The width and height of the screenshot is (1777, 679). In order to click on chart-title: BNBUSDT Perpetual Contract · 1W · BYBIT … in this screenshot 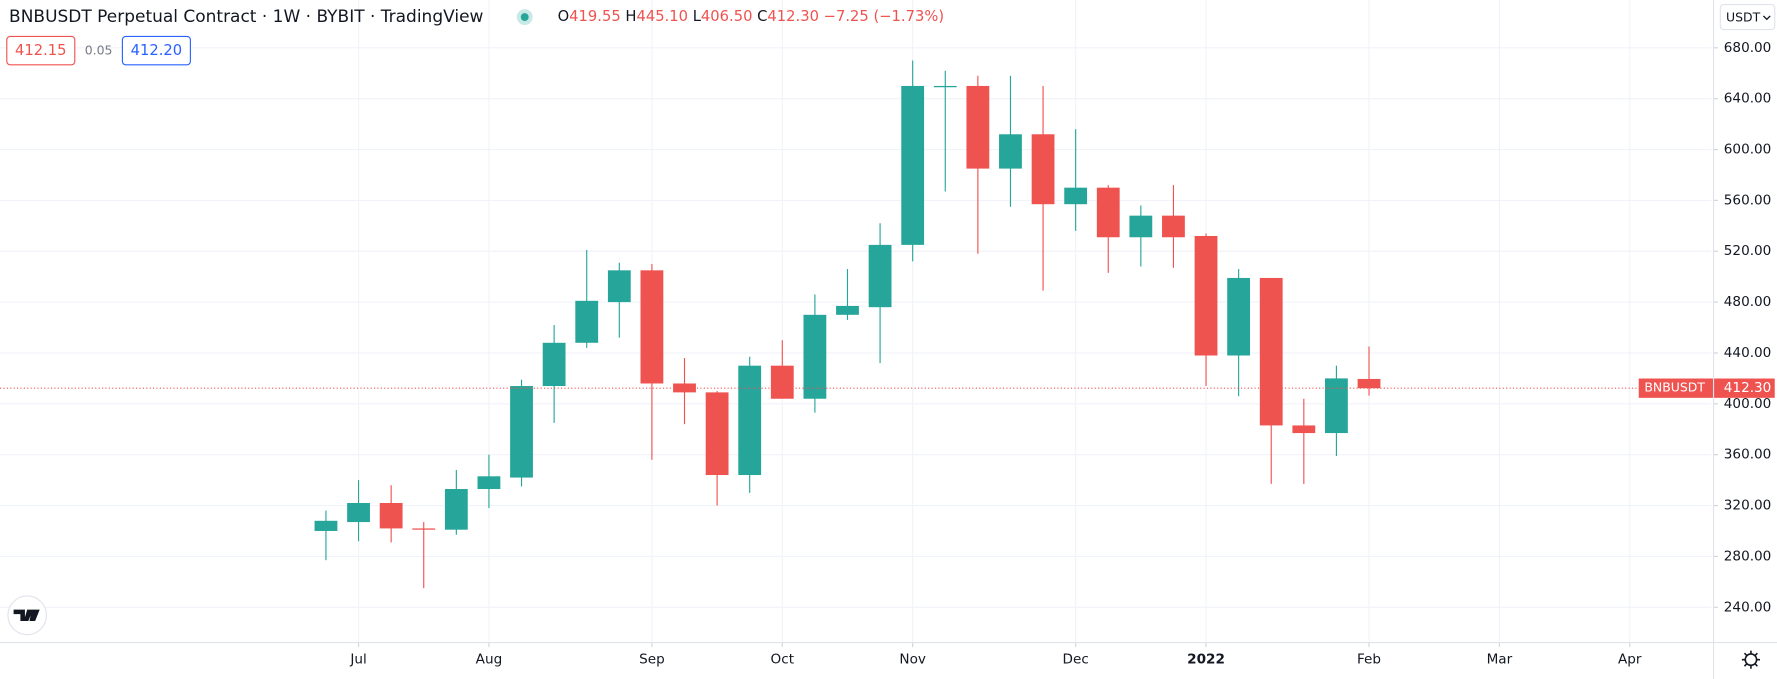, I will do `click(246, 17)`.